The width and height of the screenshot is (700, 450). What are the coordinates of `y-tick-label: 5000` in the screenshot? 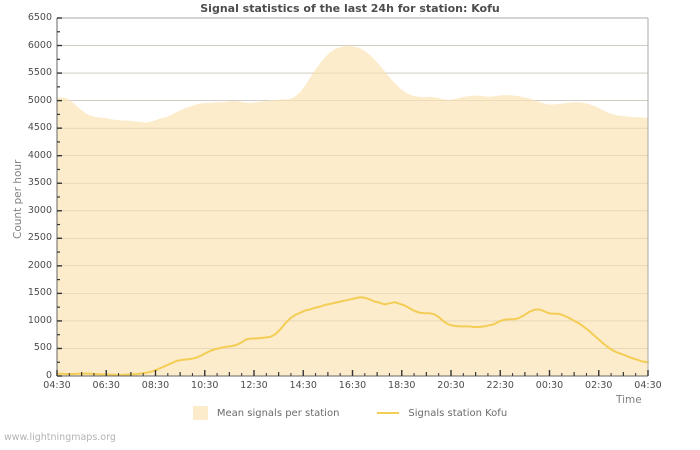 It's located at (39, 100).